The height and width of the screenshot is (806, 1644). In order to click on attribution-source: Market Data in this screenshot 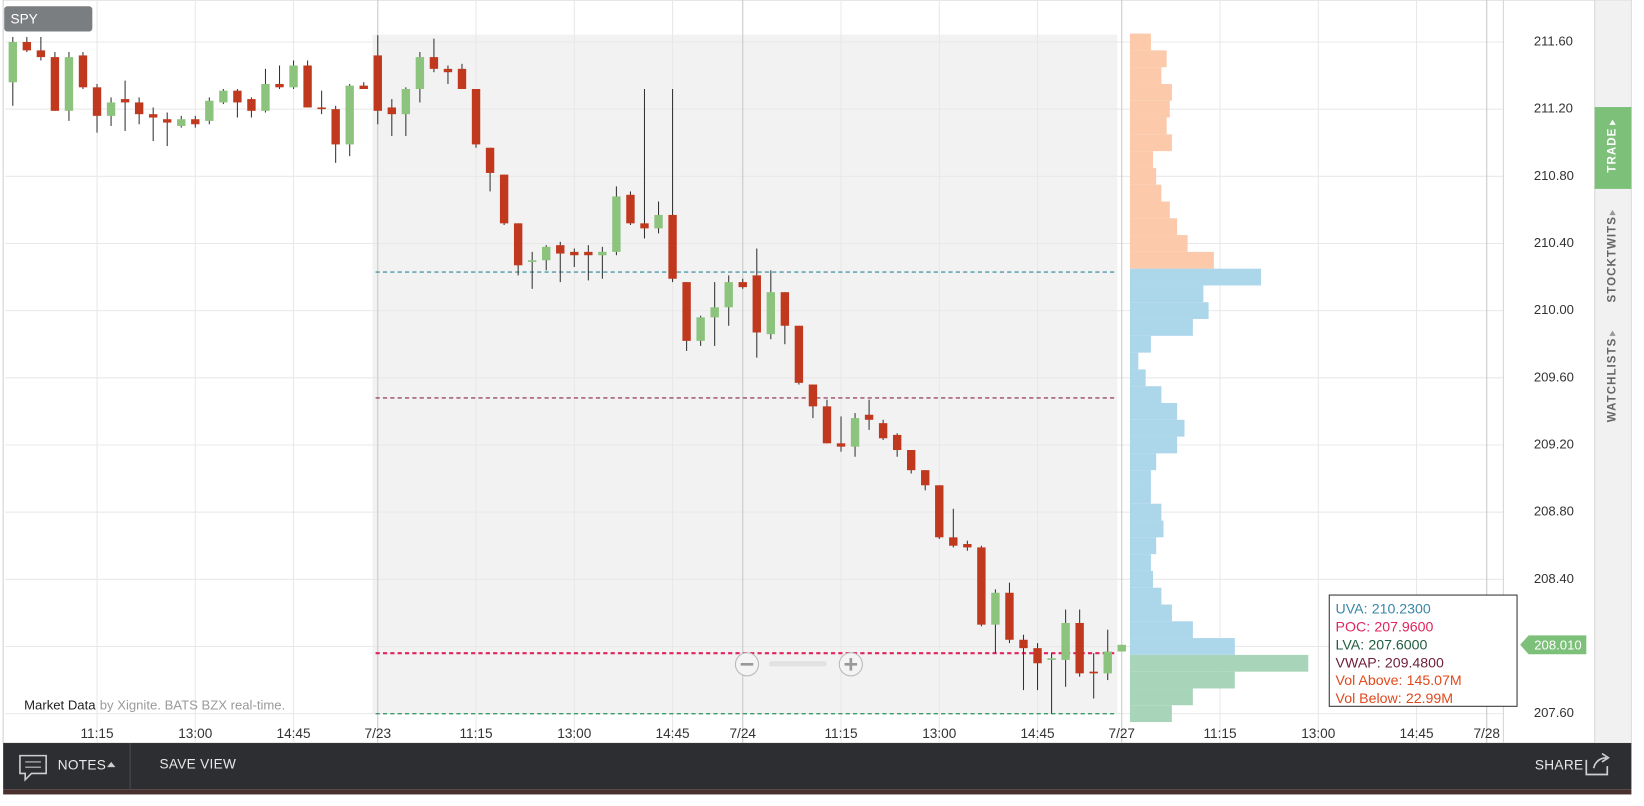, I will do `click(60, 705)`.